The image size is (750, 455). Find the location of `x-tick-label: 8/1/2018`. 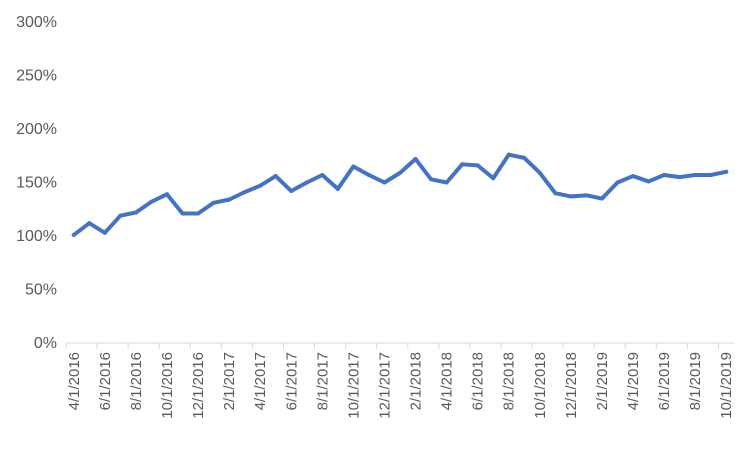

x-tick-label: 8/1/2018 is located at coordinates (509, 381).